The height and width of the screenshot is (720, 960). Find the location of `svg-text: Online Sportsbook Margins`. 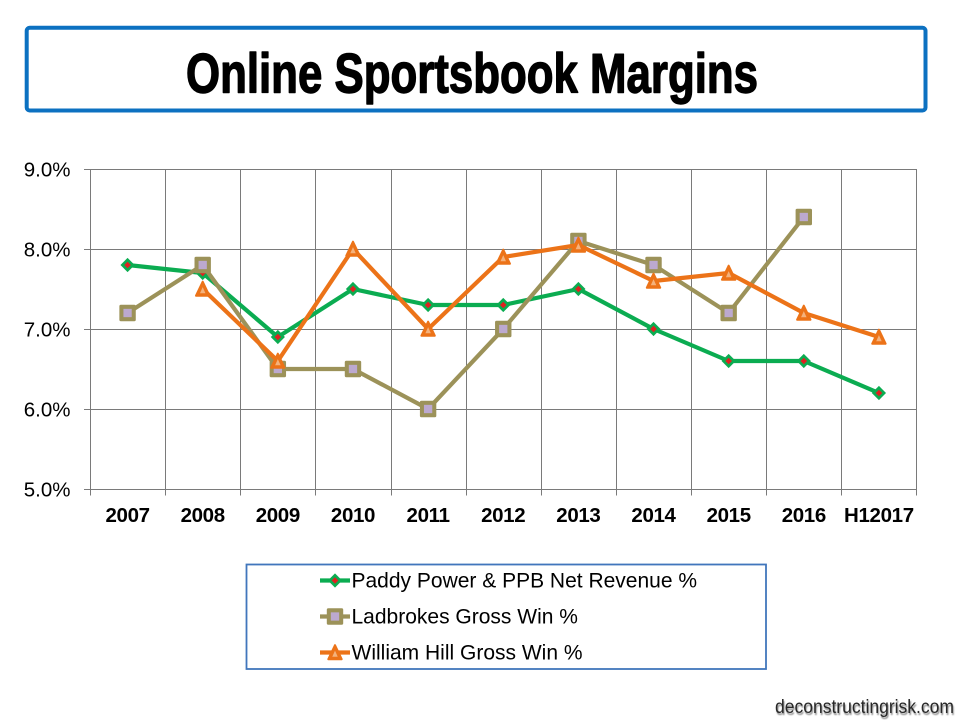

svg-text: Online Sportsbook Margins is located at coordinates (472, 73).